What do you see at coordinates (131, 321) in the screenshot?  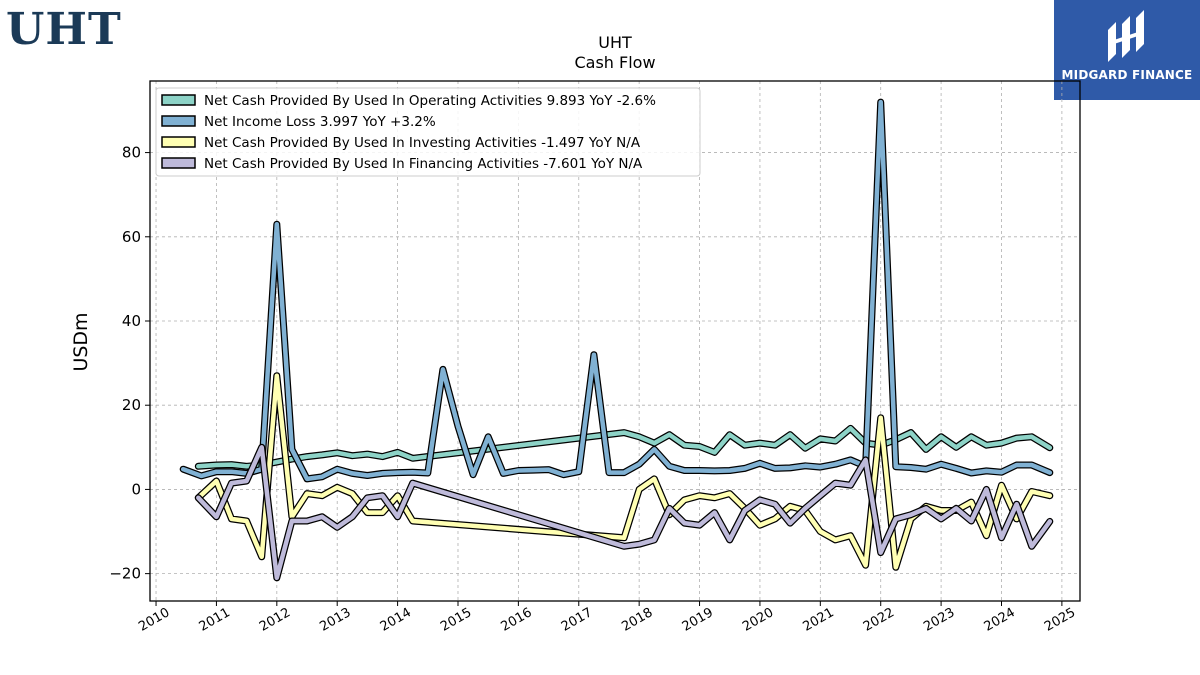 I see `y-tick-label: 40` at bounding box center [131, 321].